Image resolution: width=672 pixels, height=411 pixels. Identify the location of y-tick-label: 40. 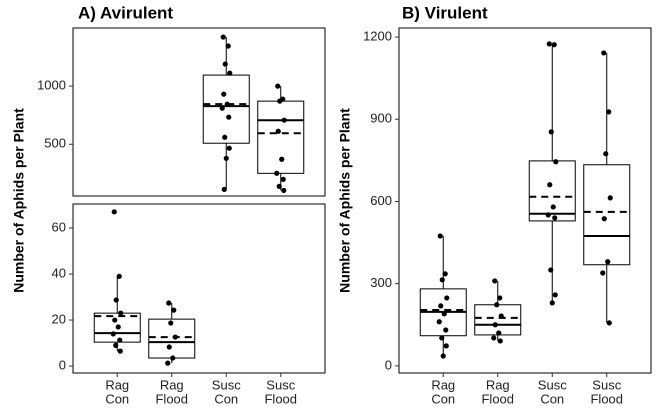
(59, 272).